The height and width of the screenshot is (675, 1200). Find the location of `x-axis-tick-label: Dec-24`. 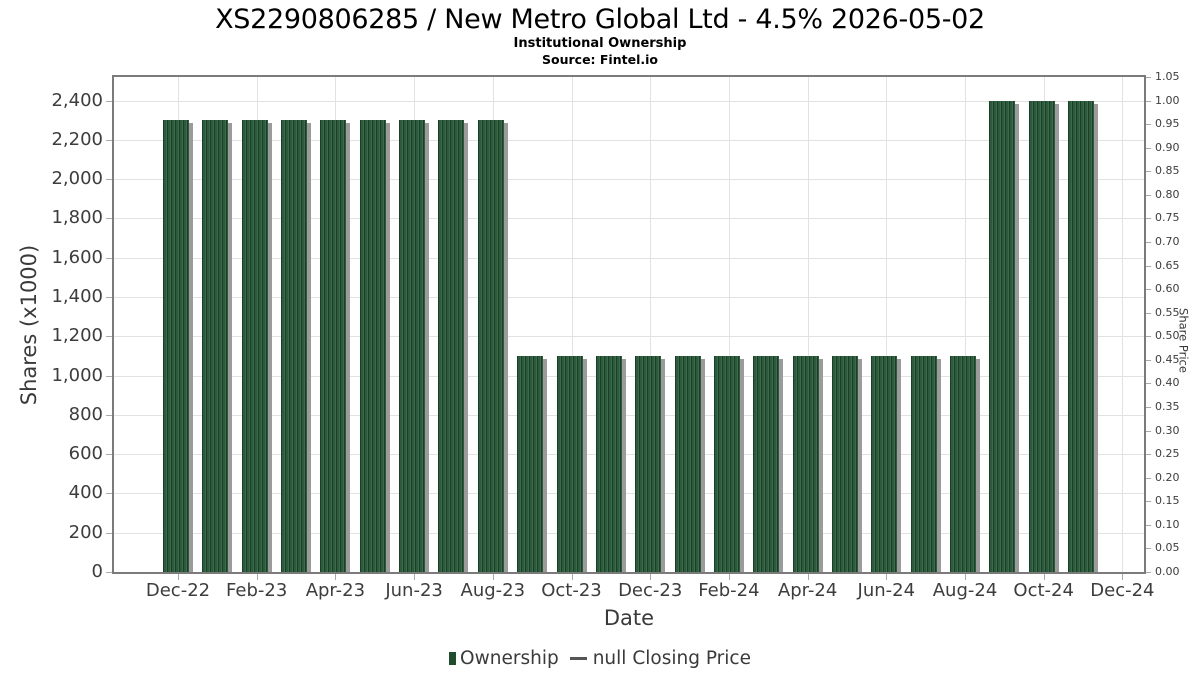

x-axis-tick-label: Dec-24 is located at coordinates (1122, 590).